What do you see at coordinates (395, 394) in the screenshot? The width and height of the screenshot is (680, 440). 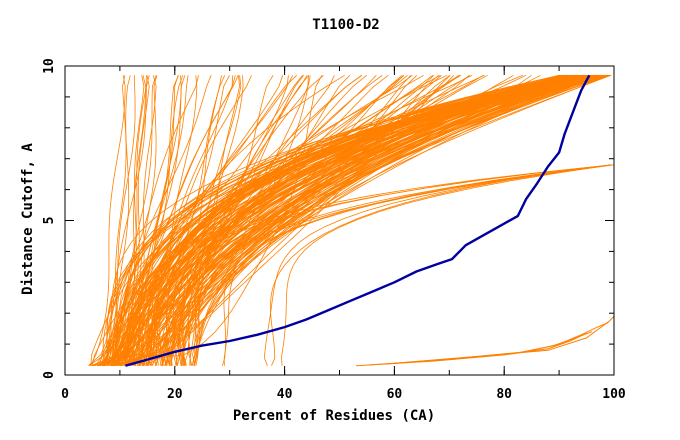 I see `x-tick-label: 60` at bounding box center [395, 394].